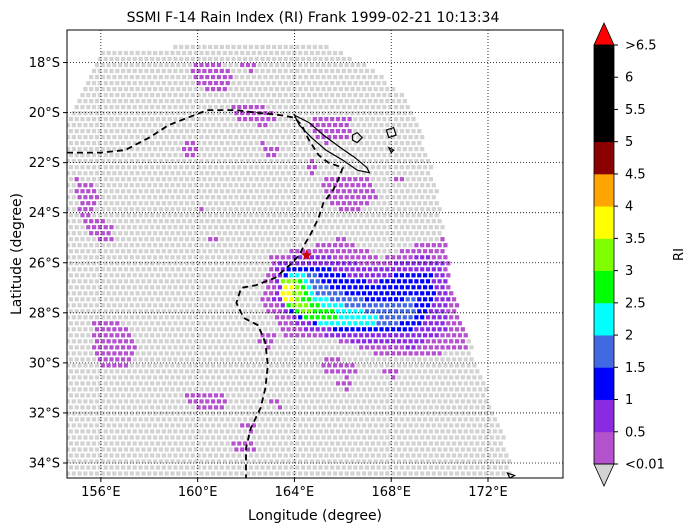  What do you see at coordinates (629, 142) in the screenshot?
I see `colorbar-tick-label: 5` at bounding box center [629, 142].